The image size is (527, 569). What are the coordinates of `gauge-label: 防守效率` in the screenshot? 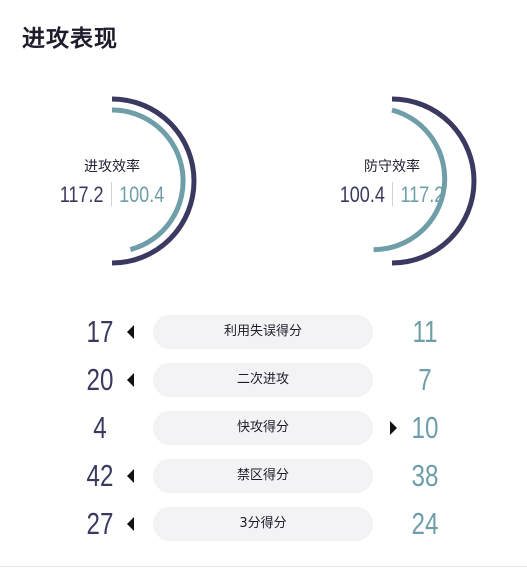 It's located at (392, 167).